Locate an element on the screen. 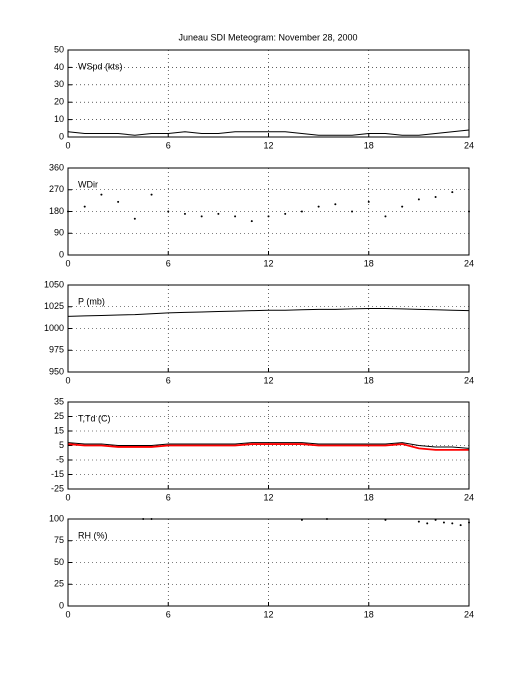 This screenshot has height=683, width=520. y-axis-label: WSpd (kts) is located at coordinates (100, 66).